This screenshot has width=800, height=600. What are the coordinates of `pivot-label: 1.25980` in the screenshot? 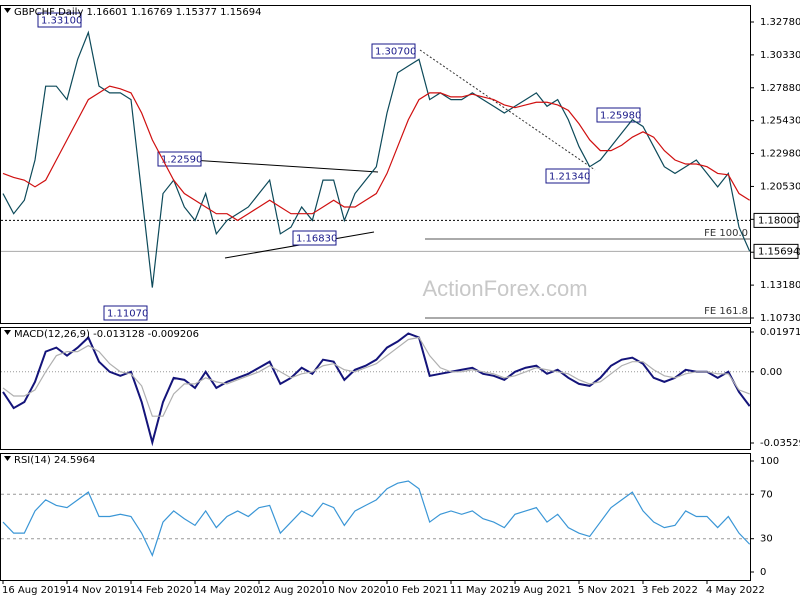 It's located at (620, 116).